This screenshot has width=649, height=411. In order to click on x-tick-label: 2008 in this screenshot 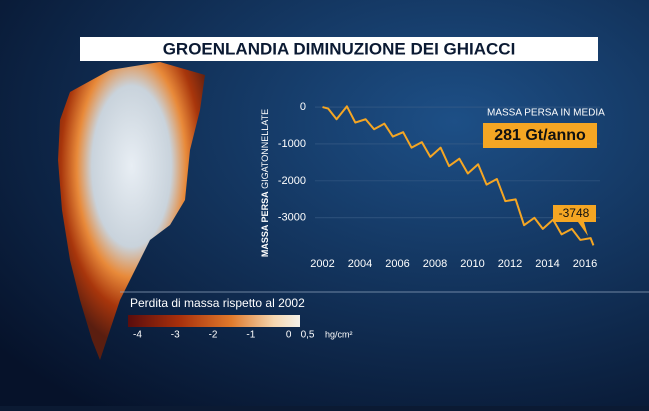, I will do `click(435, 264)`.